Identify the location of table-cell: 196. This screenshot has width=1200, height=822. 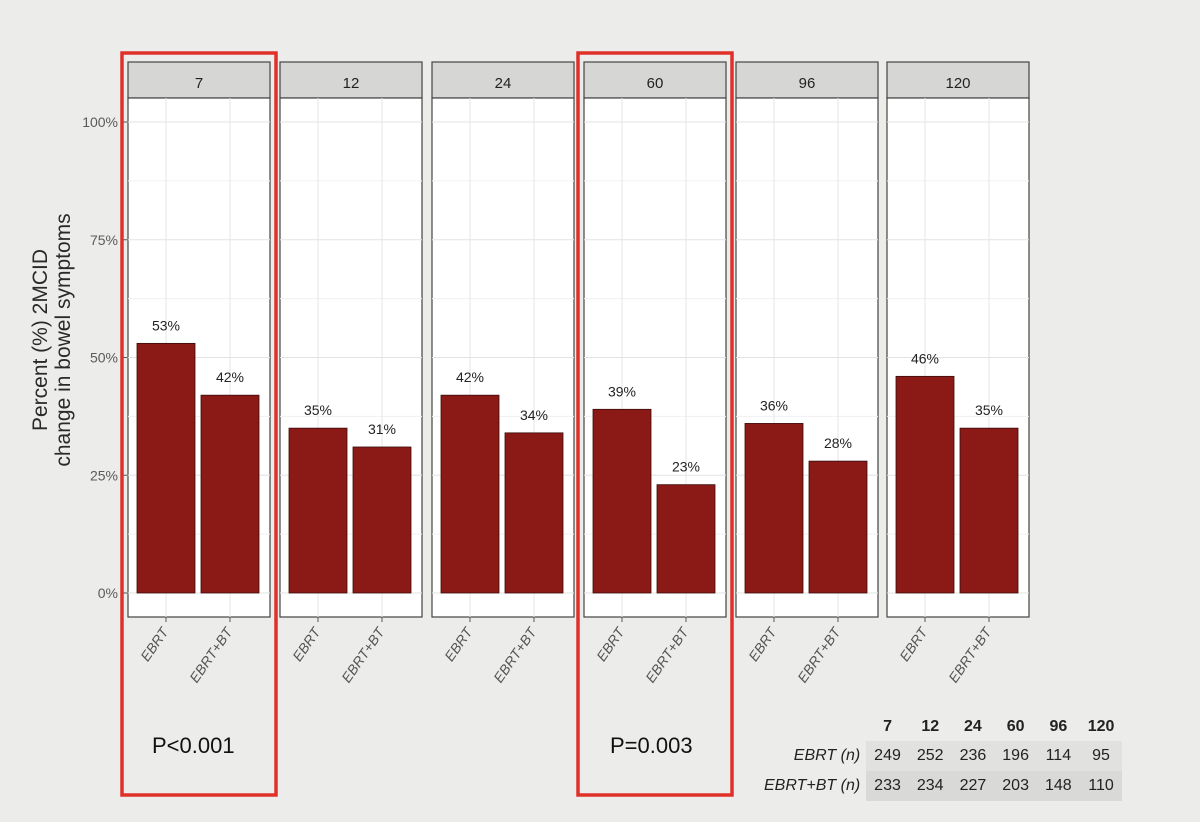
(1015, 756).